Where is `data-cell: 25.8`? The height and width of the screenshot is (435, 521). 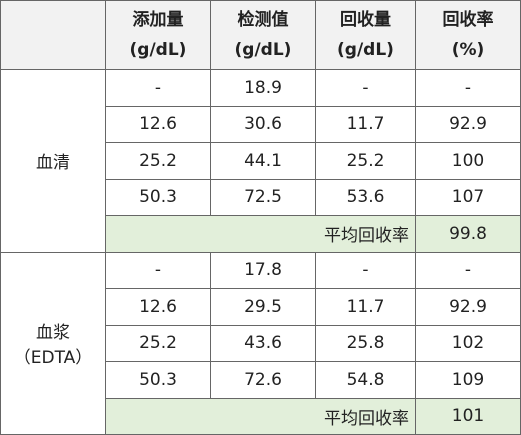 data-cell: 25.8 is located at coordinates (365, 343).